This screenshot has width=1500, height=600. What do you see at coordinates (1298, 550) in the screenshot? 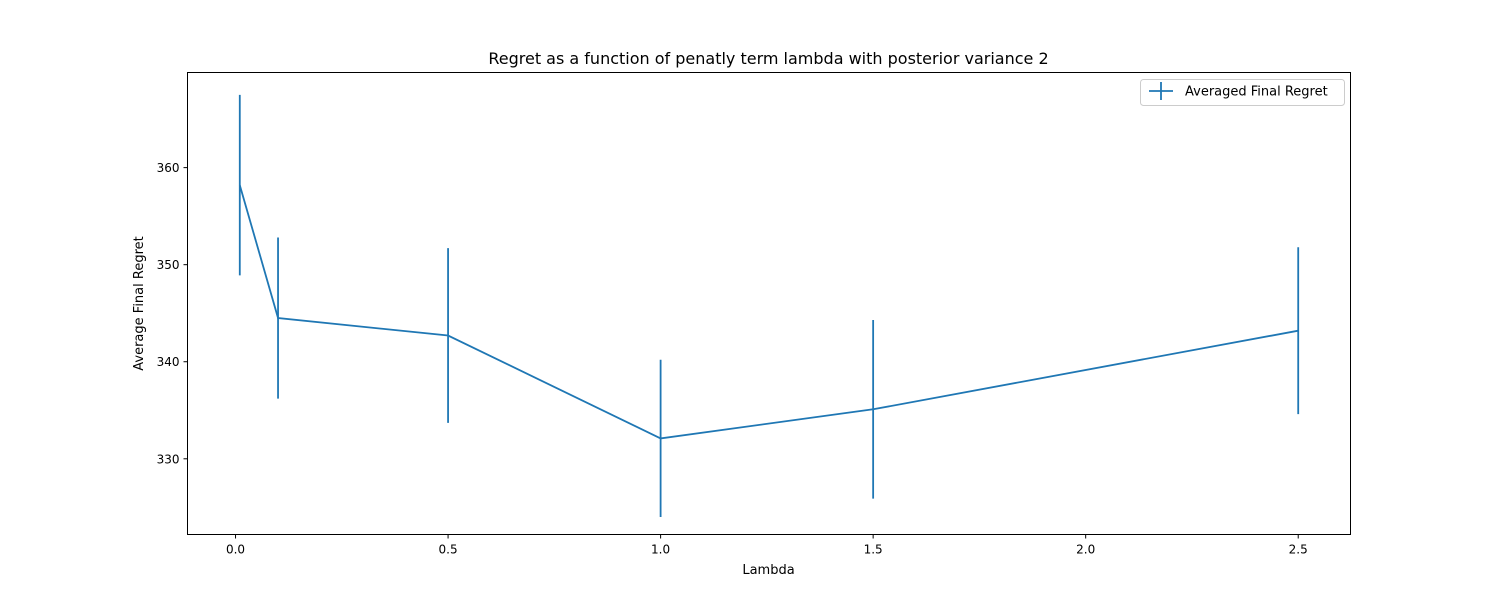
I see `x-tick-label: 2.5` at bounding box center [1298, 550].